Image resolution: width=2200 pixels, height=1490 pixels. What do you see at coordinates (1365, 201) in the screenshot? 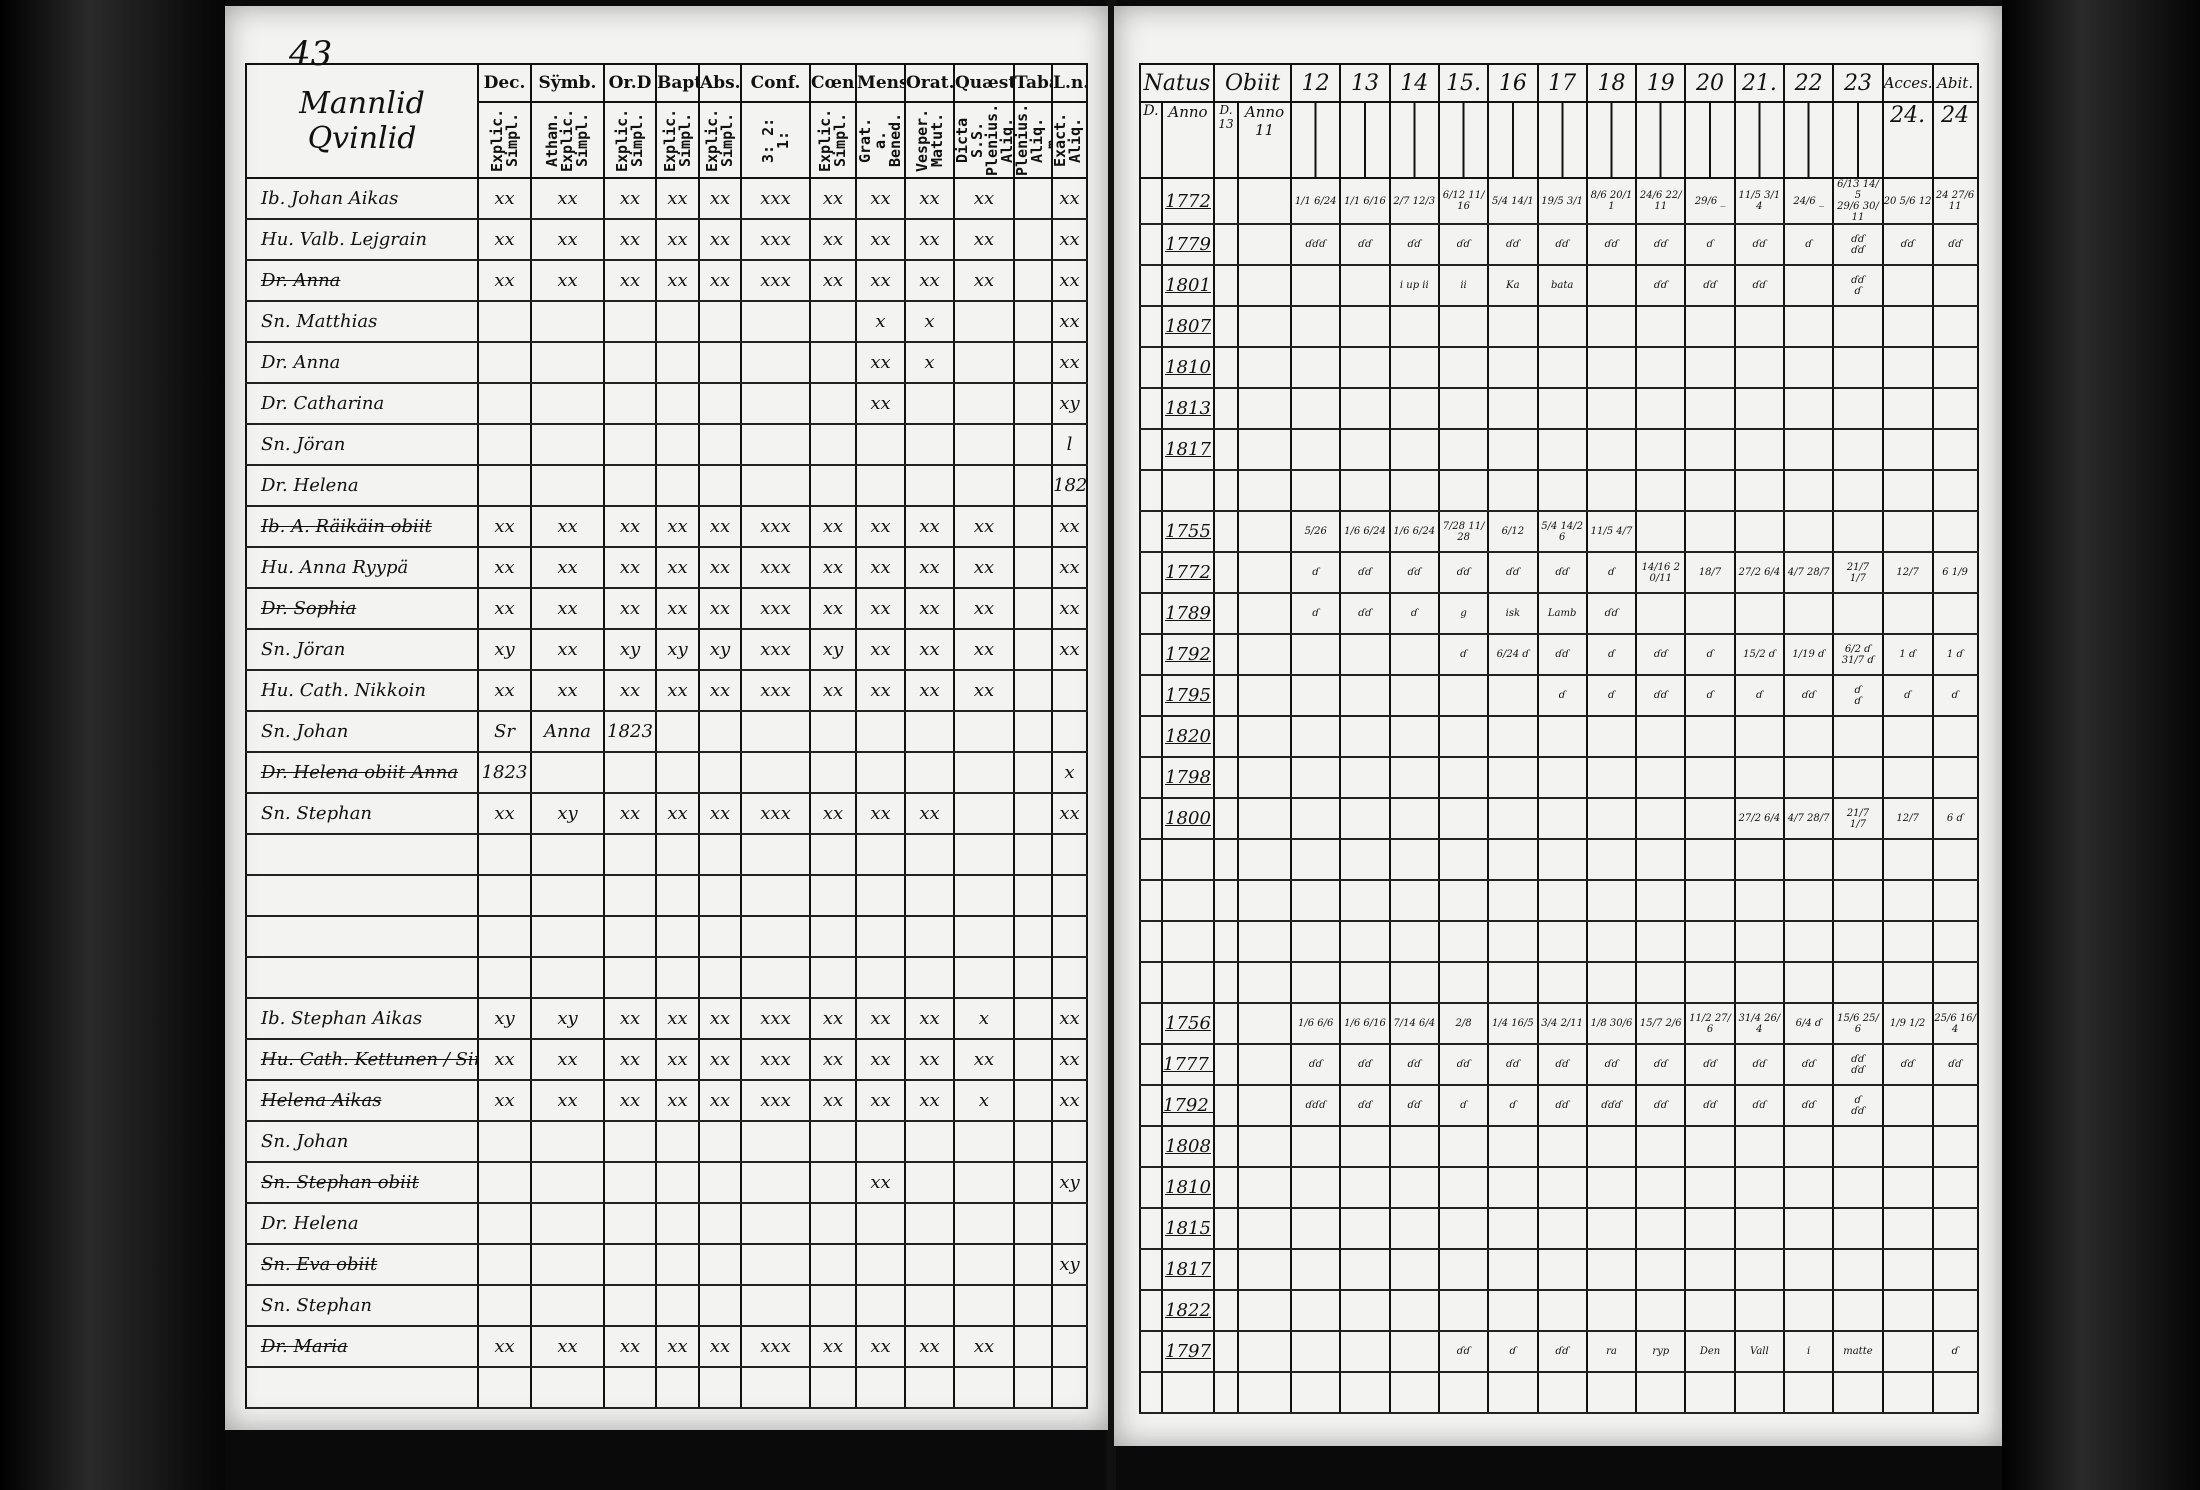
I see `communion-entry: 1/1 6/16` at bounding box center [1365, 201].